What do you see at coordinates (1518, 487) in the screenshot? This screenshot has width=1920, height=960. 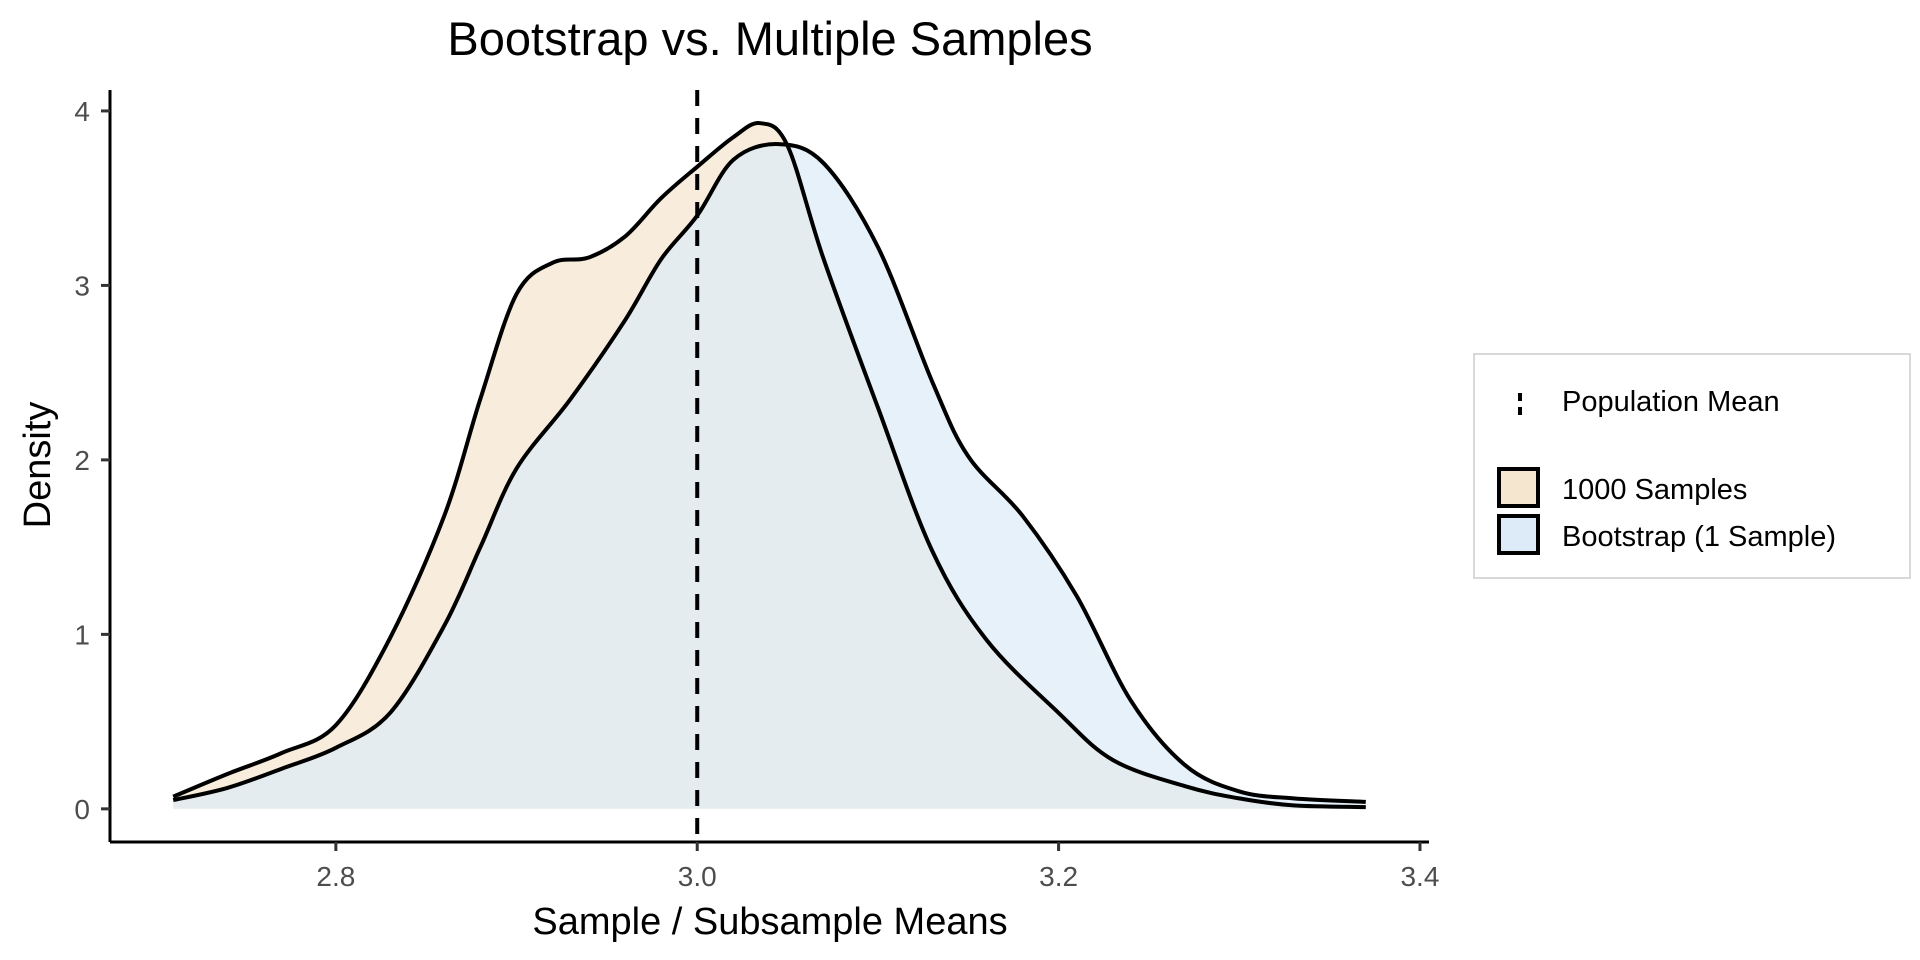 I see `legend-key-1000-samples` at bounding box center [1518, 487].